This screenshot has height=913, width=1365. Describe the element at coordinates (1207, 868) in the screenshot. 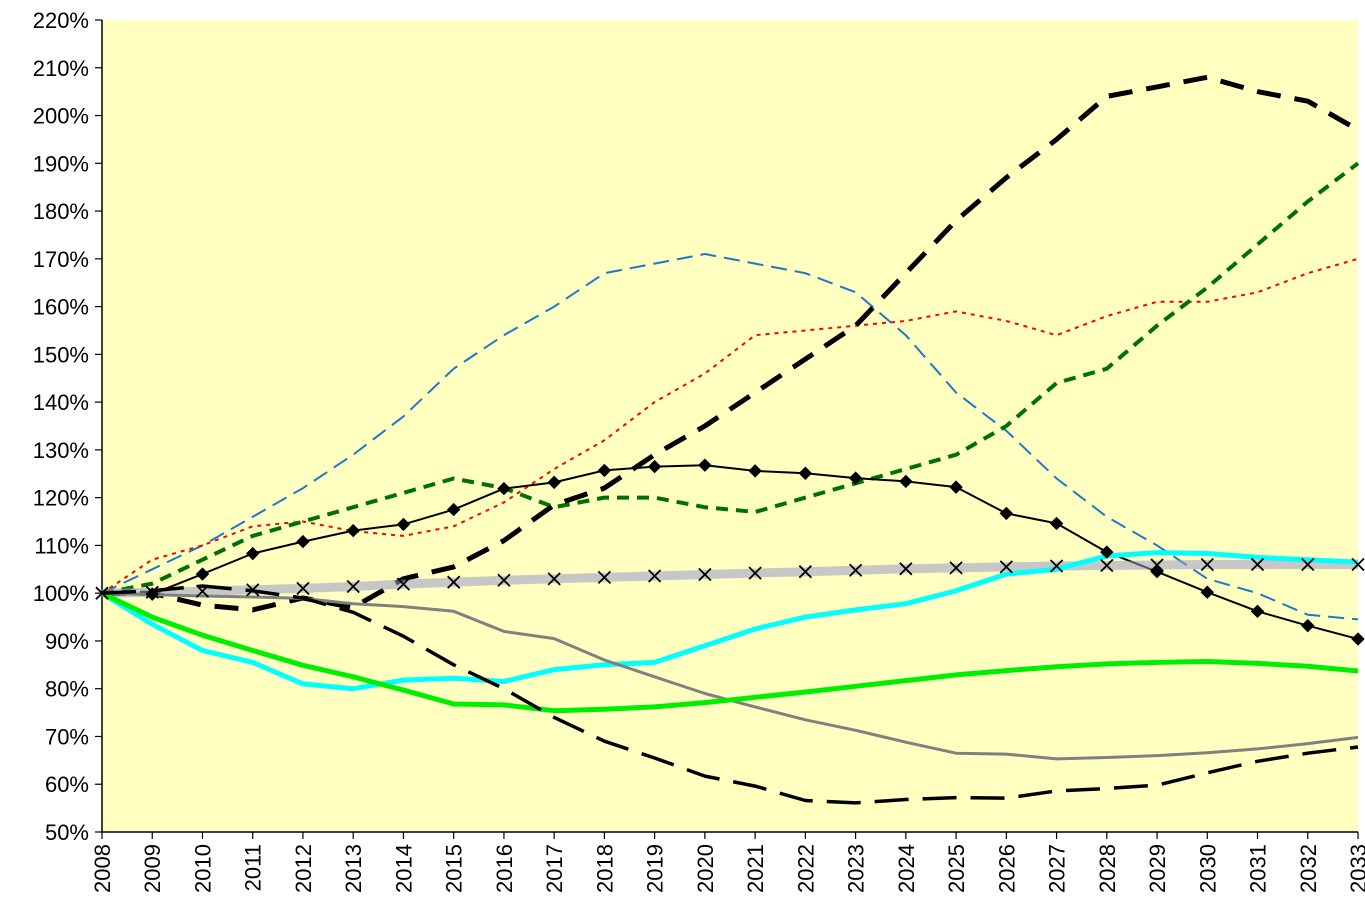

I see `x-tick-label: 2030` at that location.